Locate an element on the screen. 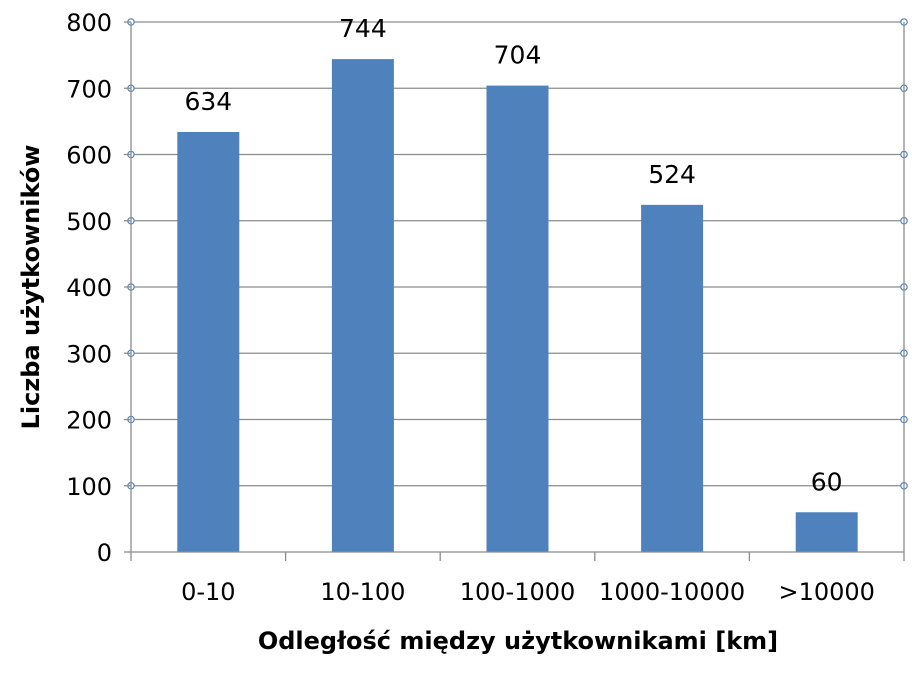  y-tick-label: 200 is located at coordinates (89, 421).